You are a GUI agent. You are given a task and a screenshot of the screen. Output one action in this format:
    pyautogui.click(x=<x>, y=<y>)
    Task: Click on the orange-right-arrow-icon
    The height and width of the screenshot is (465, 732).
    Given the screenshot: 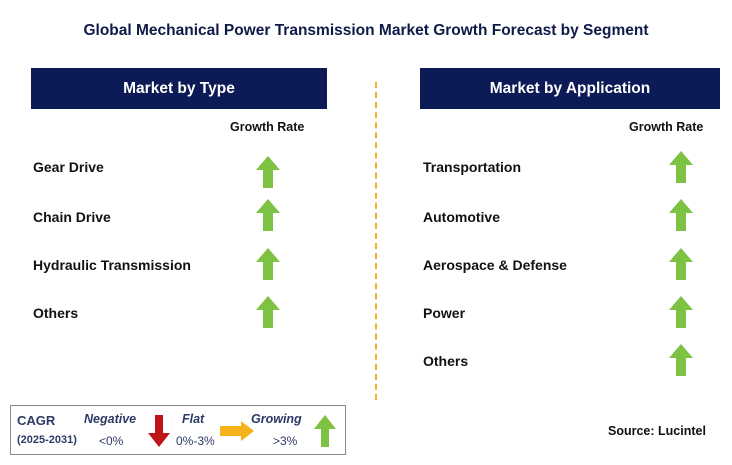 What is the action you would take?
    pyautogui.click(x=237, y=431)
    